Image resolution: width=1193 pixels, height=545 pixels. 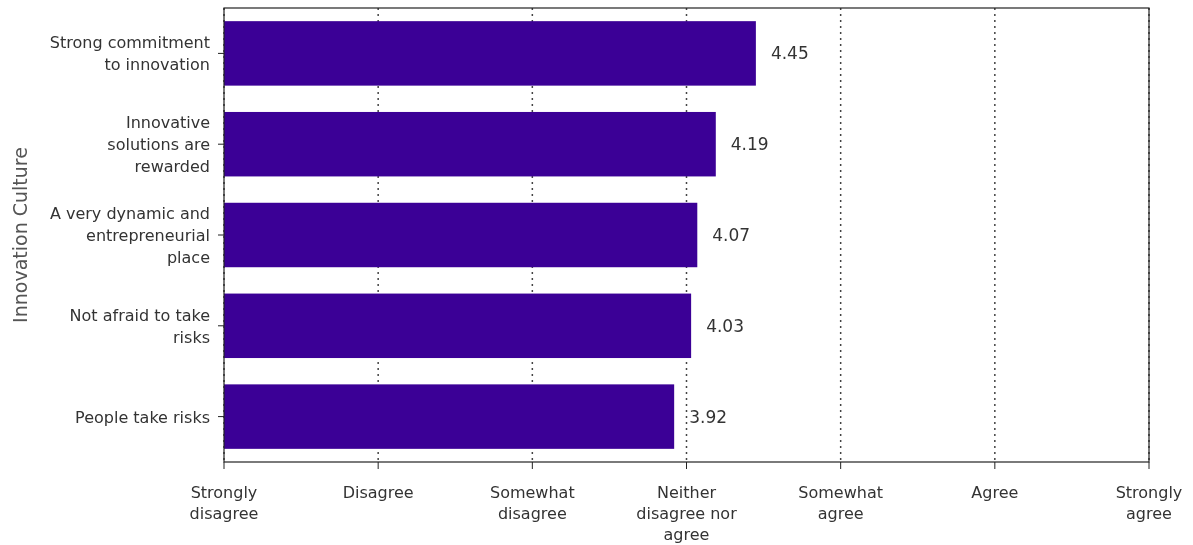 What do you see at coordinates (995, 492) in the screenshot?
I see `text: Agree` at bounding box center [995, 492].